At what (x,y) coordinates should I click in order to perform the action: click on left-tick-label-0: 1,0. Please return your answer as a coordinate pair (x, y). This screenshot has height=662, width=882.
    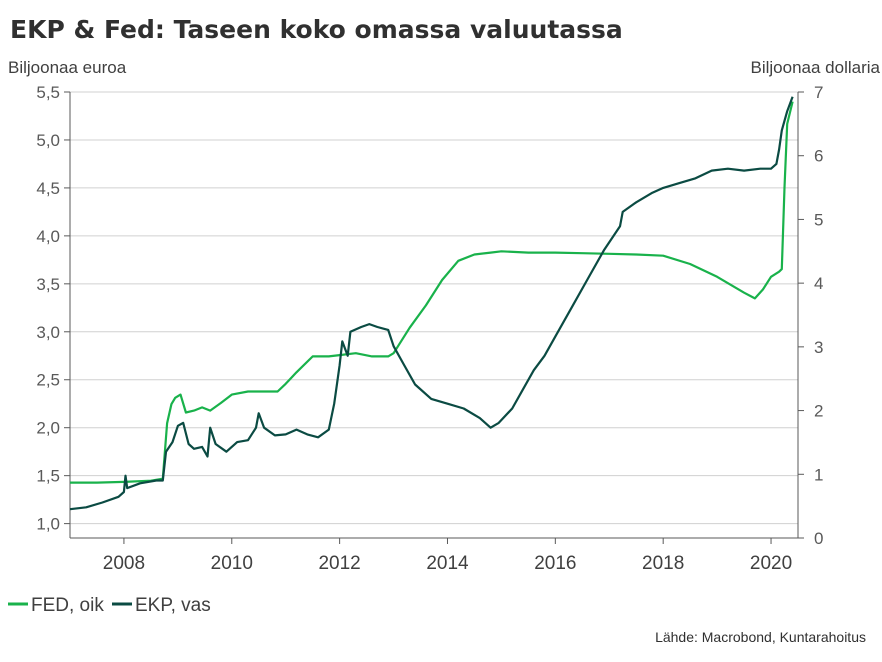
    Looking at the image, I should click on (48, 524).